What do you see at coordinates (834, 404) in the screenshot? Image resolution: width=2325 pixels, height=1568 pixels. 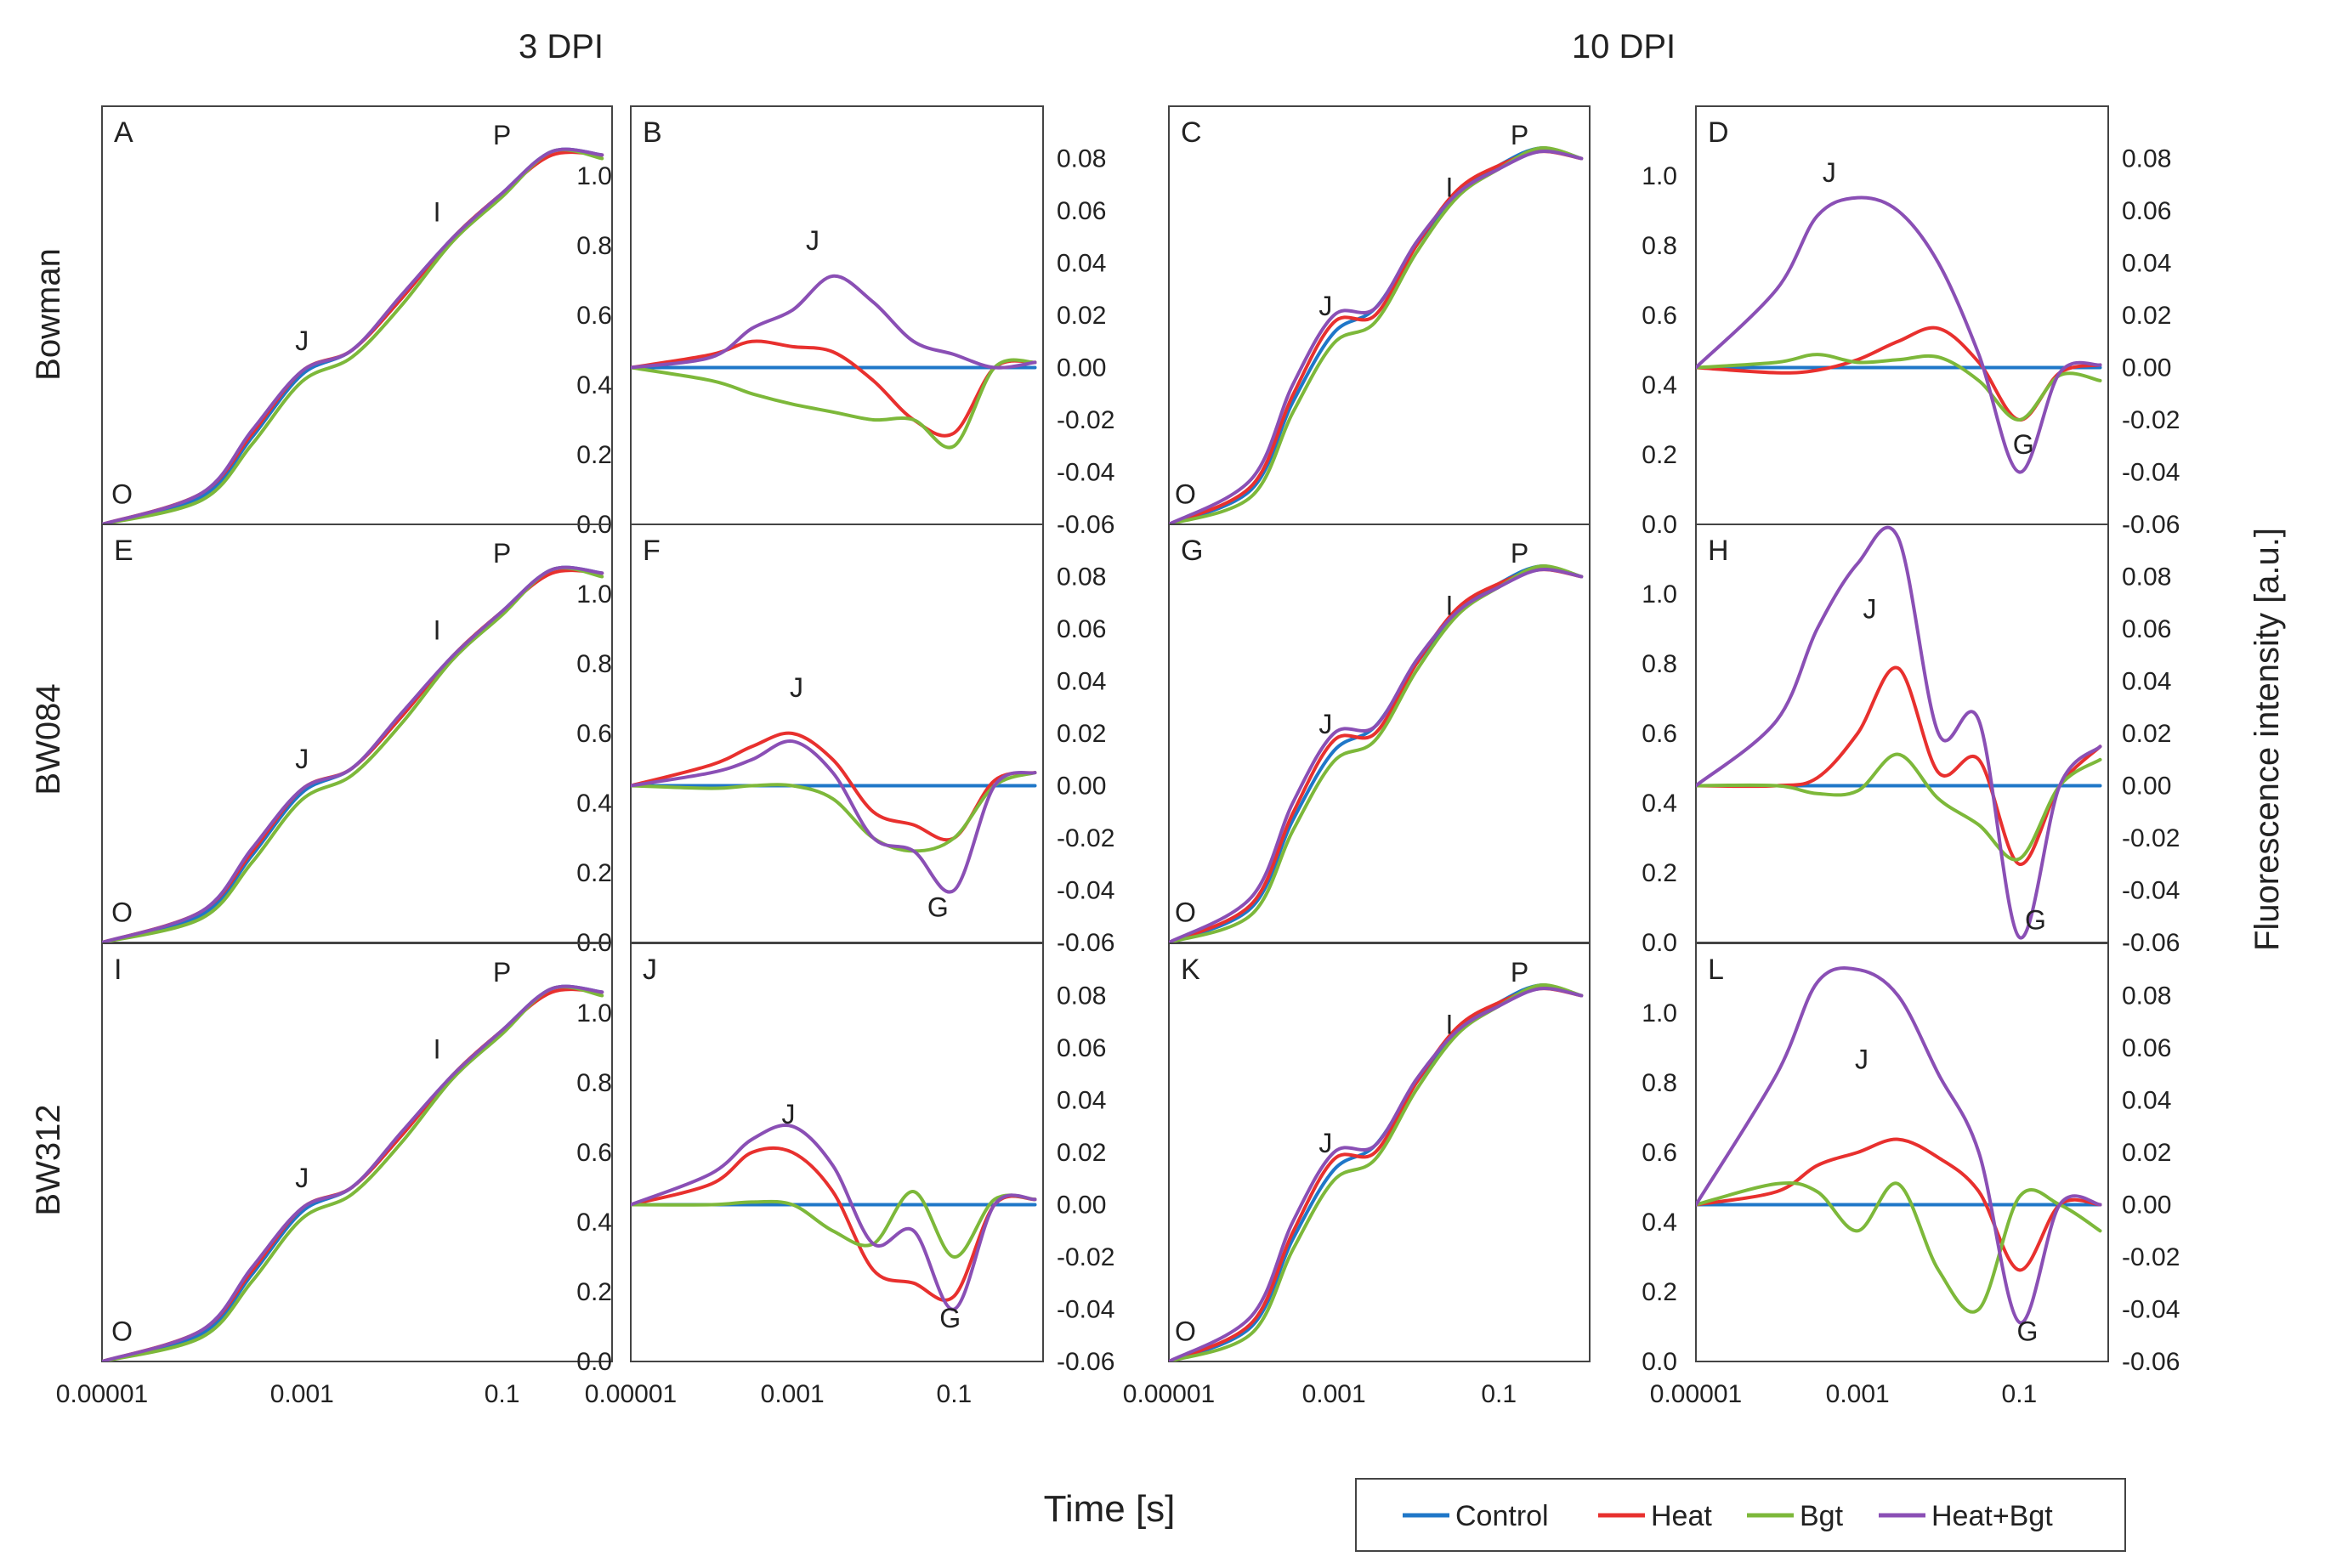 I see `series-bgt-b` at bounding box center [834, 404].